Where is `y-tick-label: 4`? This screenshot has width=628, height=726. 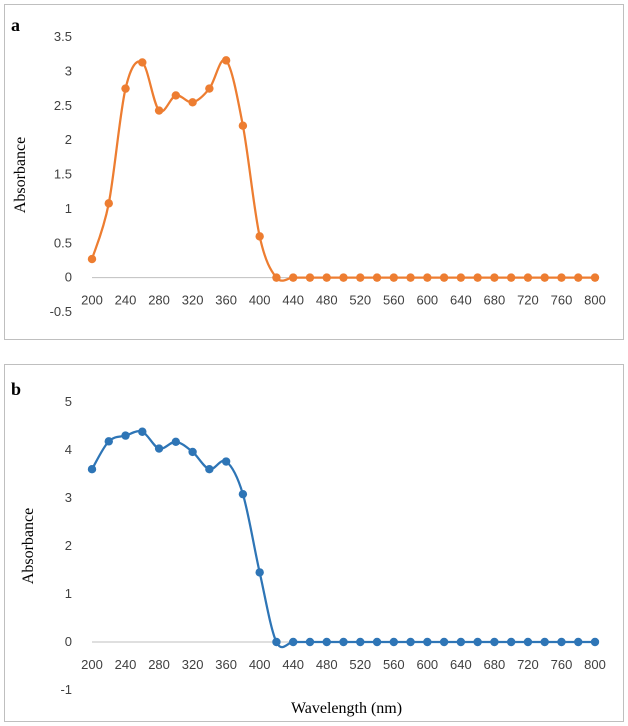 y-tick-label: 4 is located at coordinates (68, 449).